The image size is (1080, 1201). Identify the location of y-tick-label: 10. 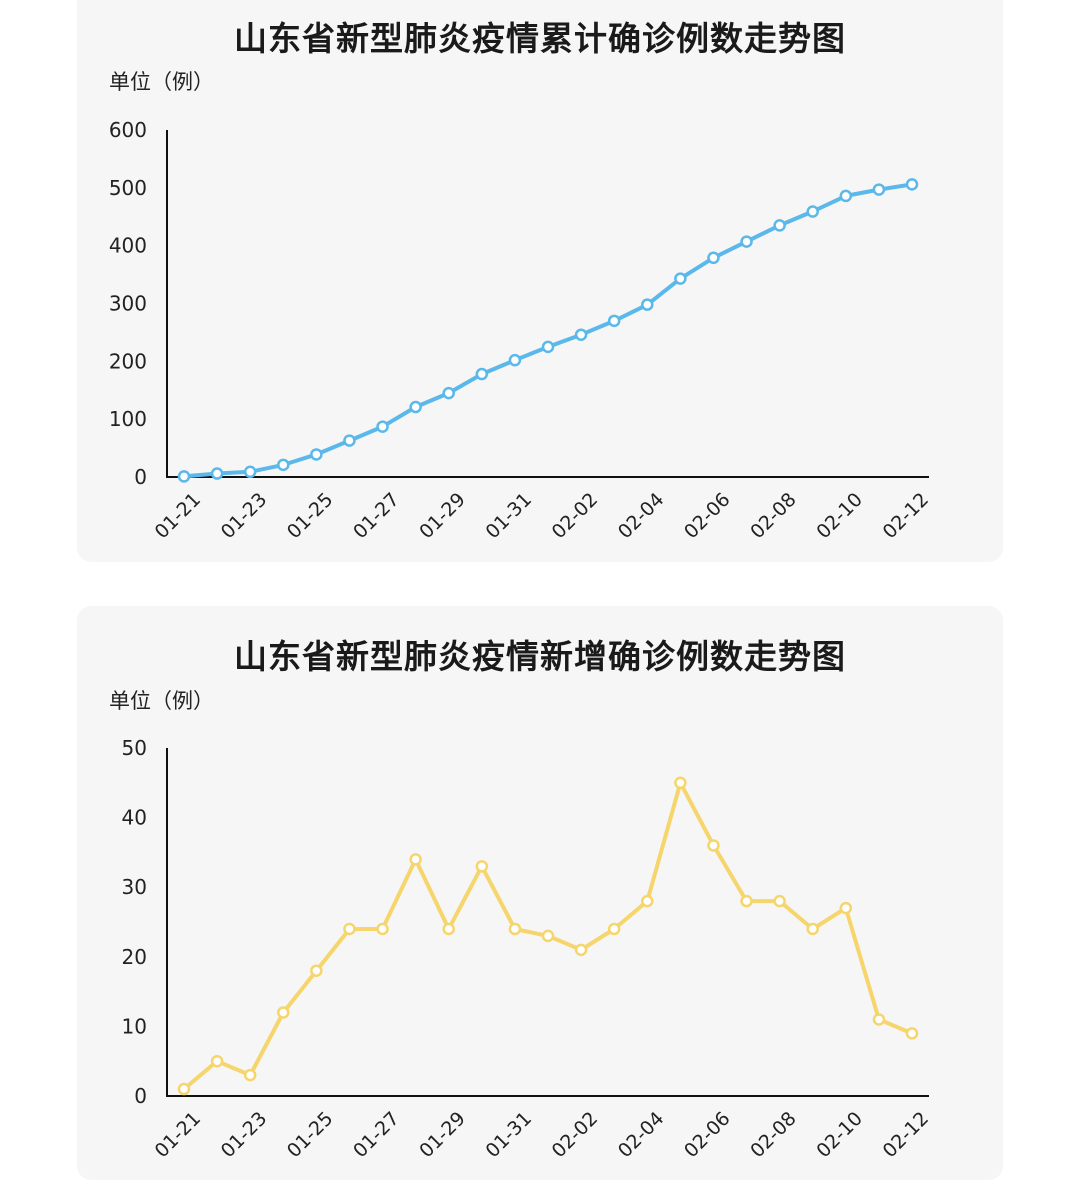
(134, 1026).